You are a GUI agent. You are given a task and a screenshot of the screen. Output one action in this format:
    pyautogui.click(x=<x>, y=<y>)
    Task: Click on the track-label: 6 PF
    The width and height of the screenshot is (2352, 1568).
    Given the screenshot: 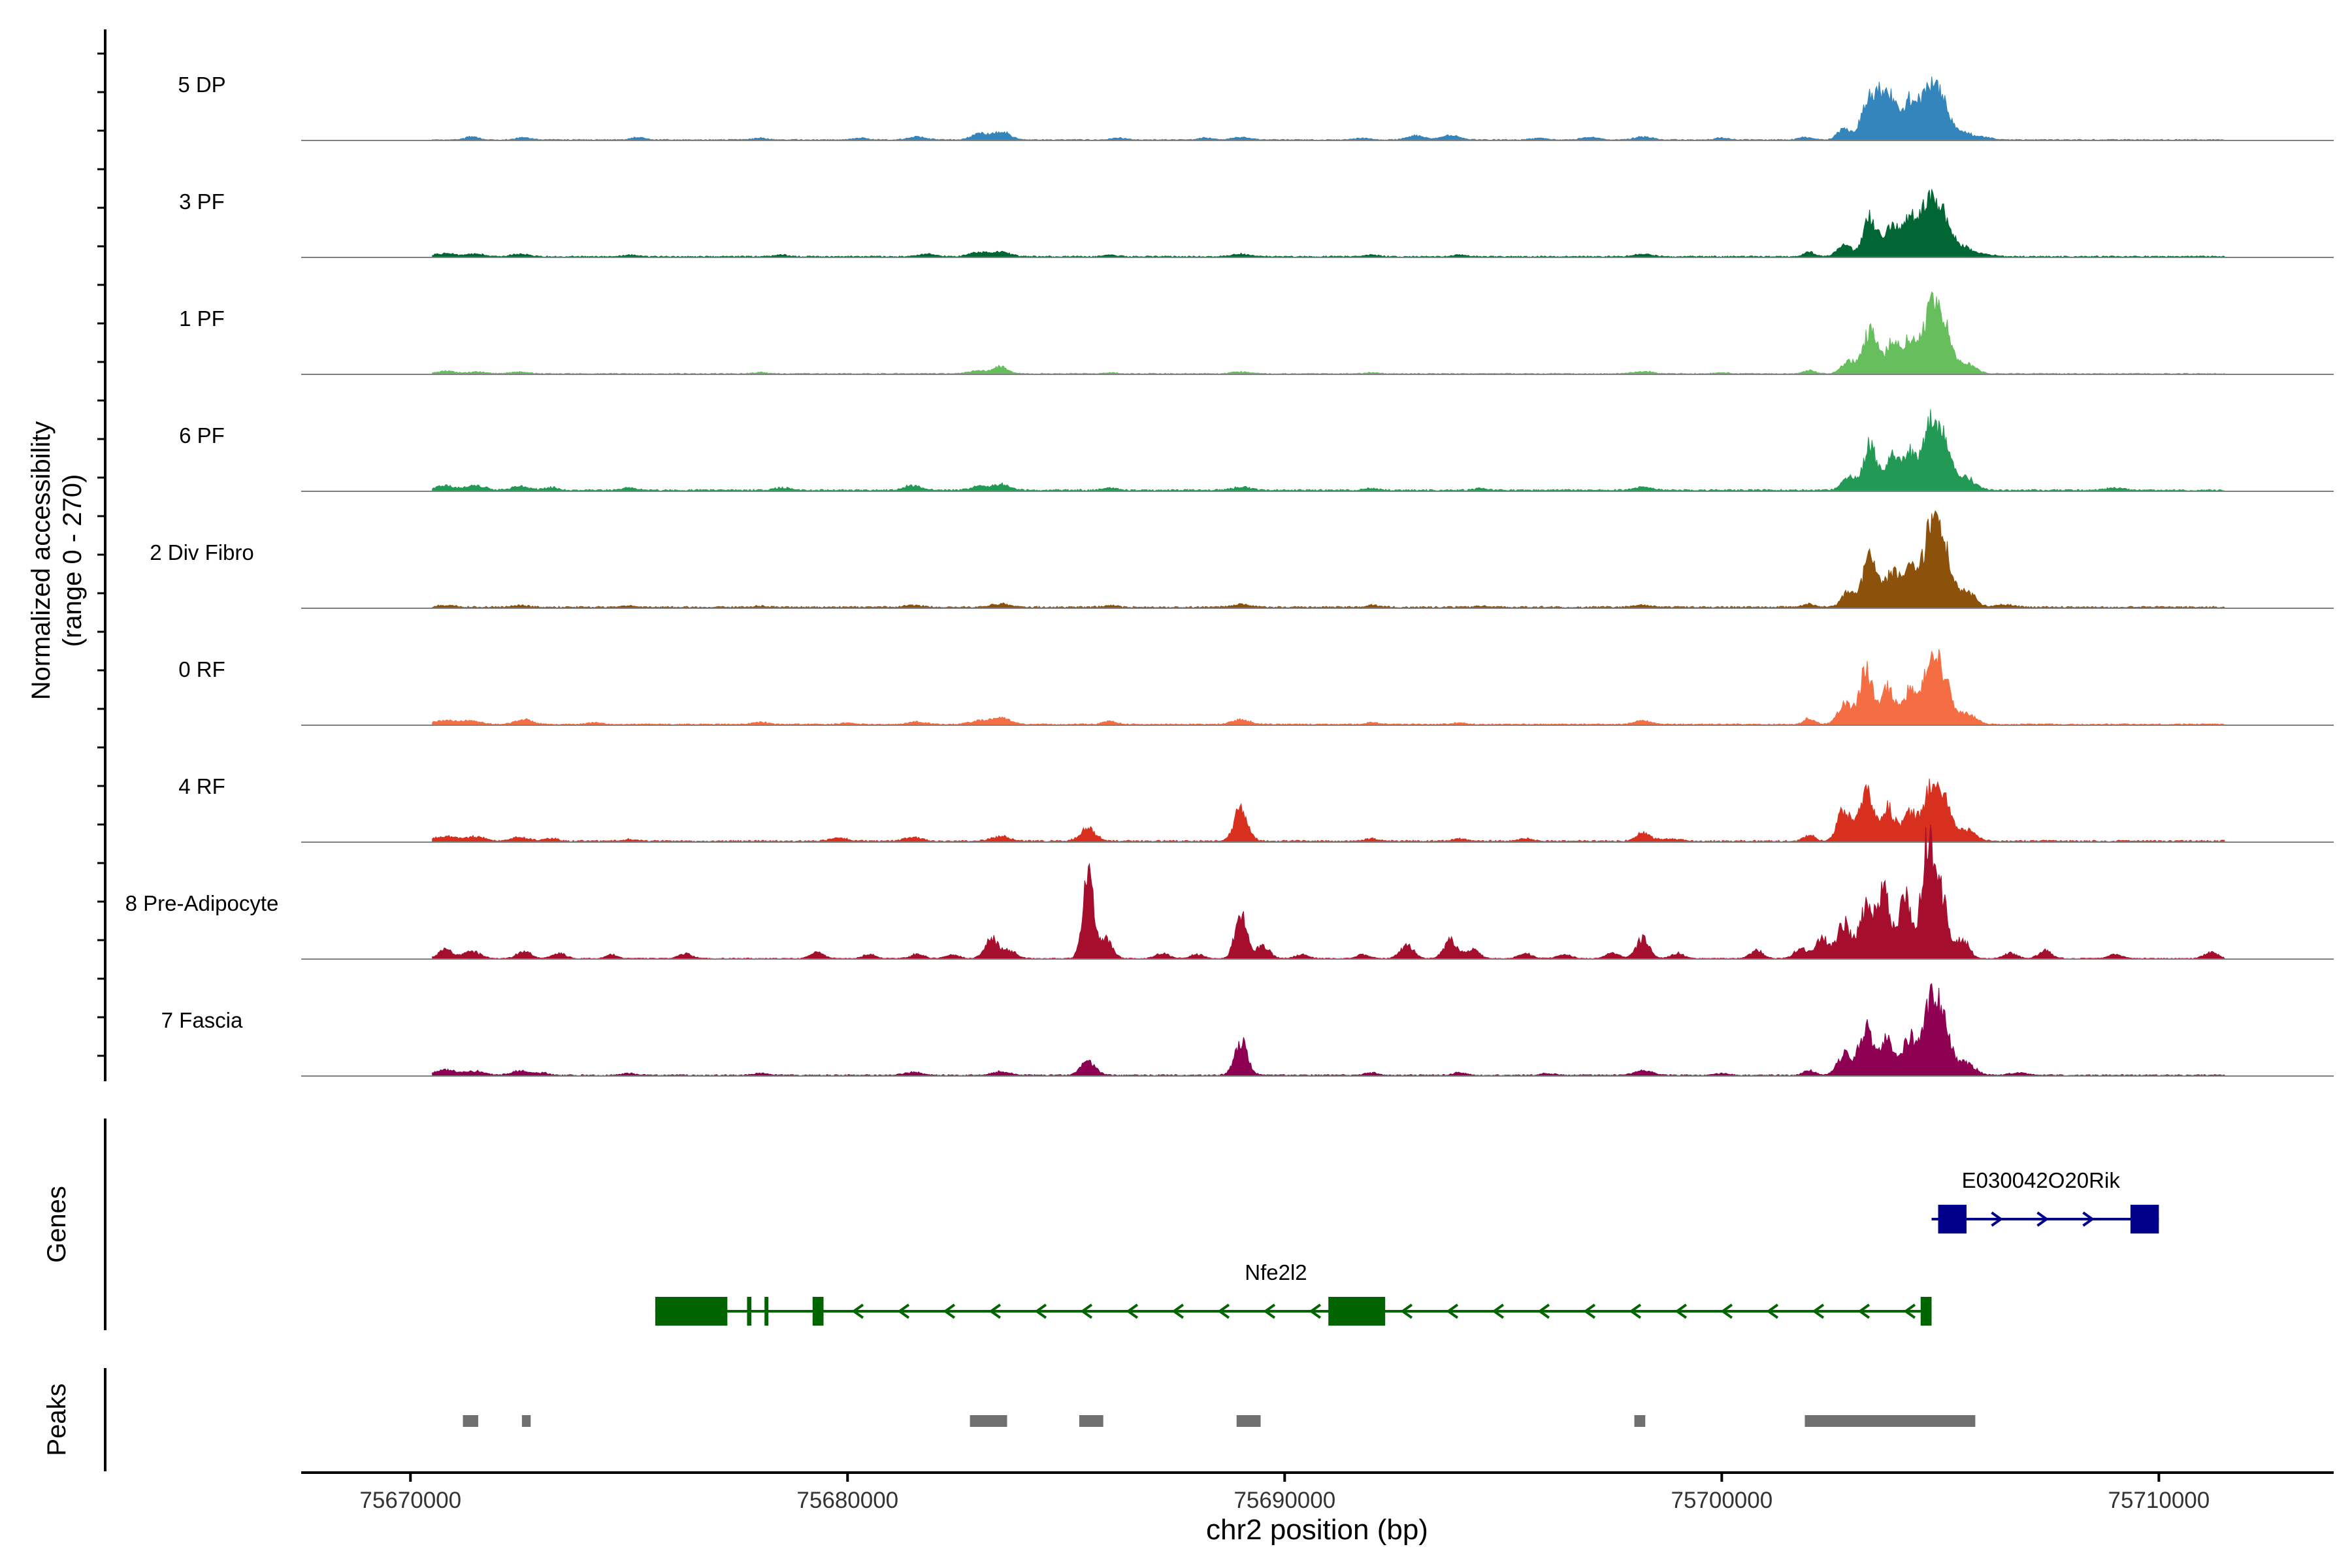 What is the action you would take?
    pyautogui.click(x=202, y=435)
    